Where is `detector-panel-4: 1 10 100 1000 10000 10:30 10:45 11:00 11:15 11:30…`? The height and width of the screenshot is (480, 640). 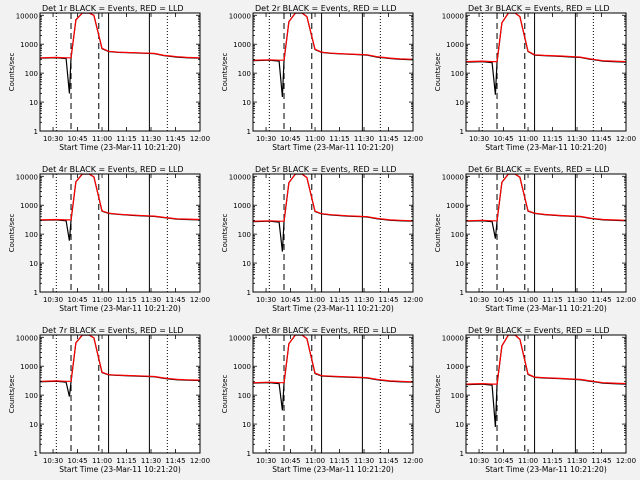
detector-panel-4: 1 10 100 1000 10000 10:30 10:45 11:00 11:15 11:30… is located at coordinates (109, 239).